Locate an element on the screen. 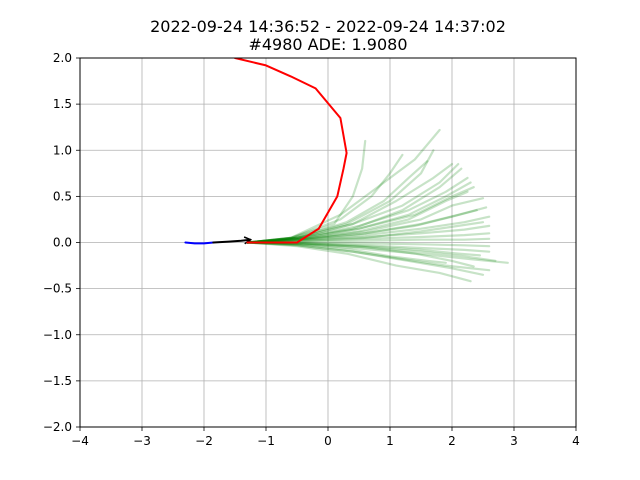 The width and height of the screenshot is (640, 480). y-tick-label: 0.5 is located at coordinates (62, 196).